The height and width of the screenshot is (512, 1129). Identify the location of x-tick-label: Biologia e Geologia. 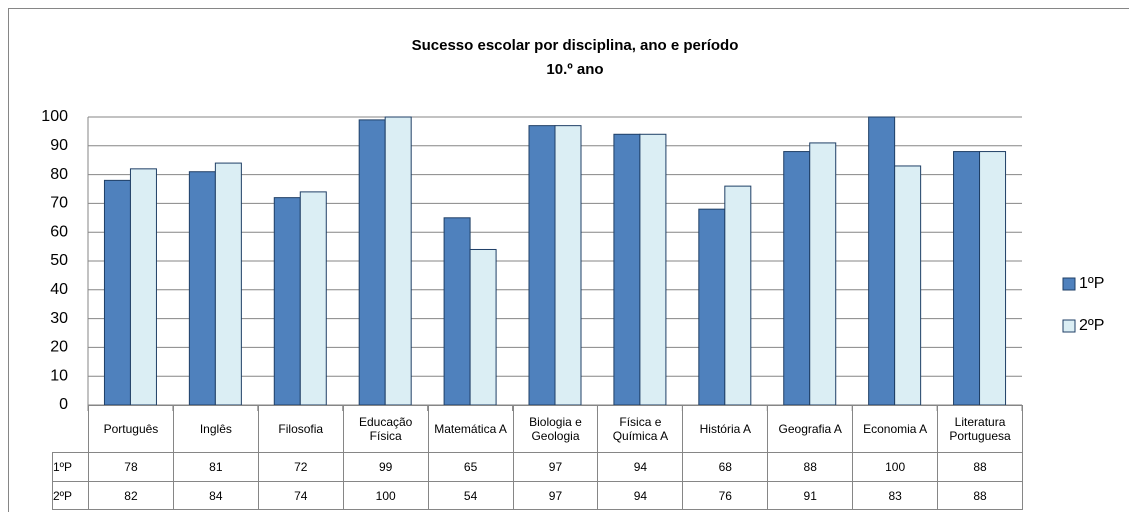
(555, 429).